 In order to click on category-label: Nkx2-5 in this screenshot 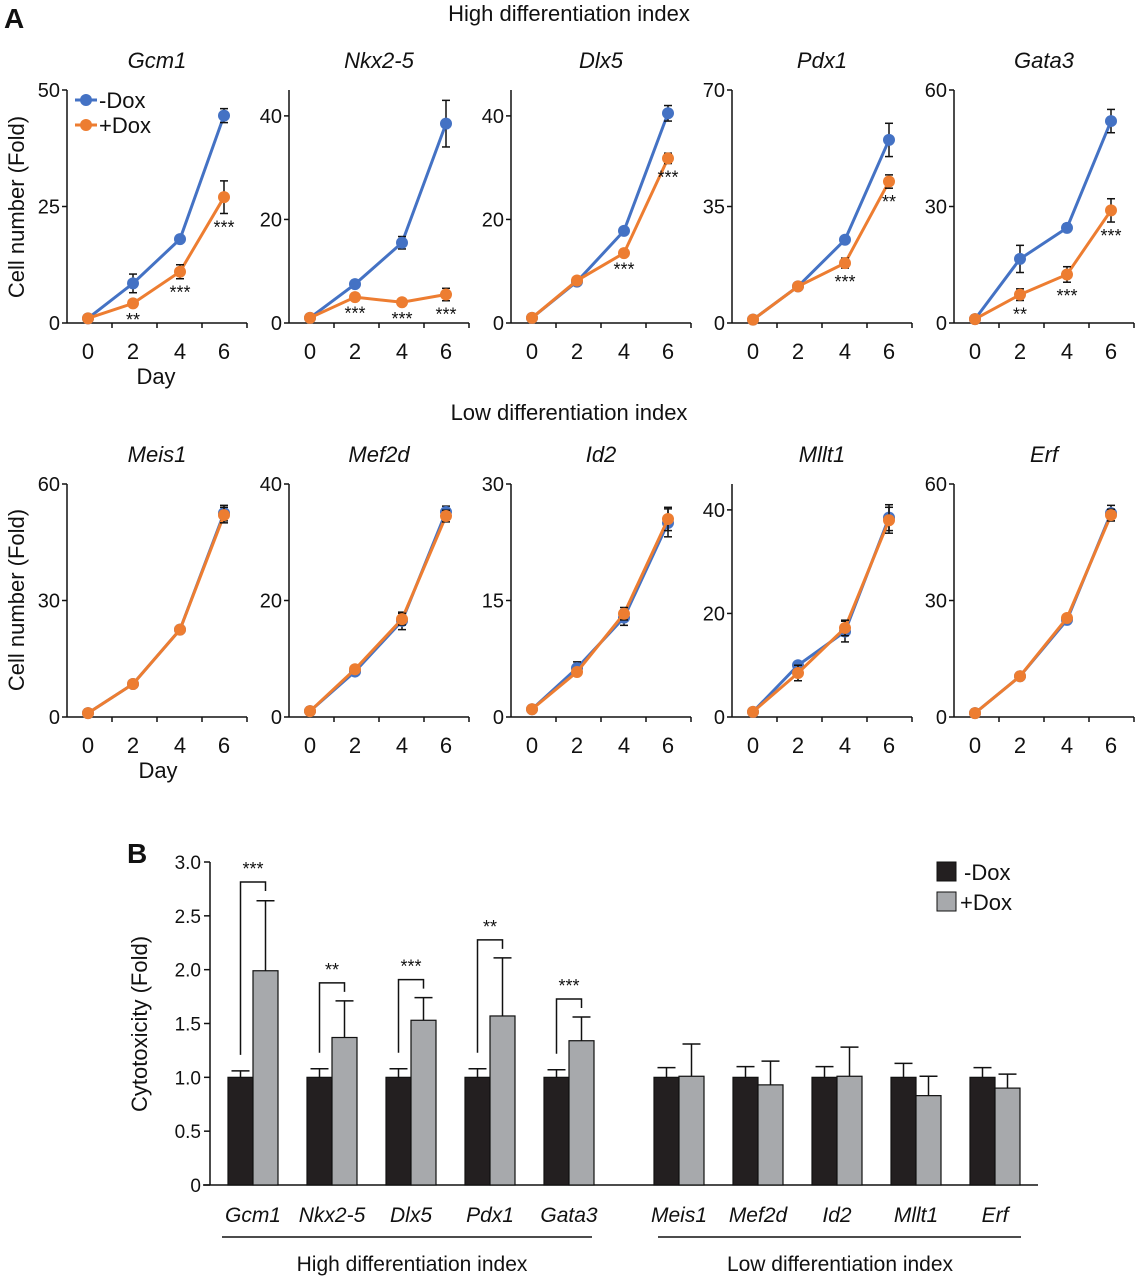, I will do `click(332, 1215)`.